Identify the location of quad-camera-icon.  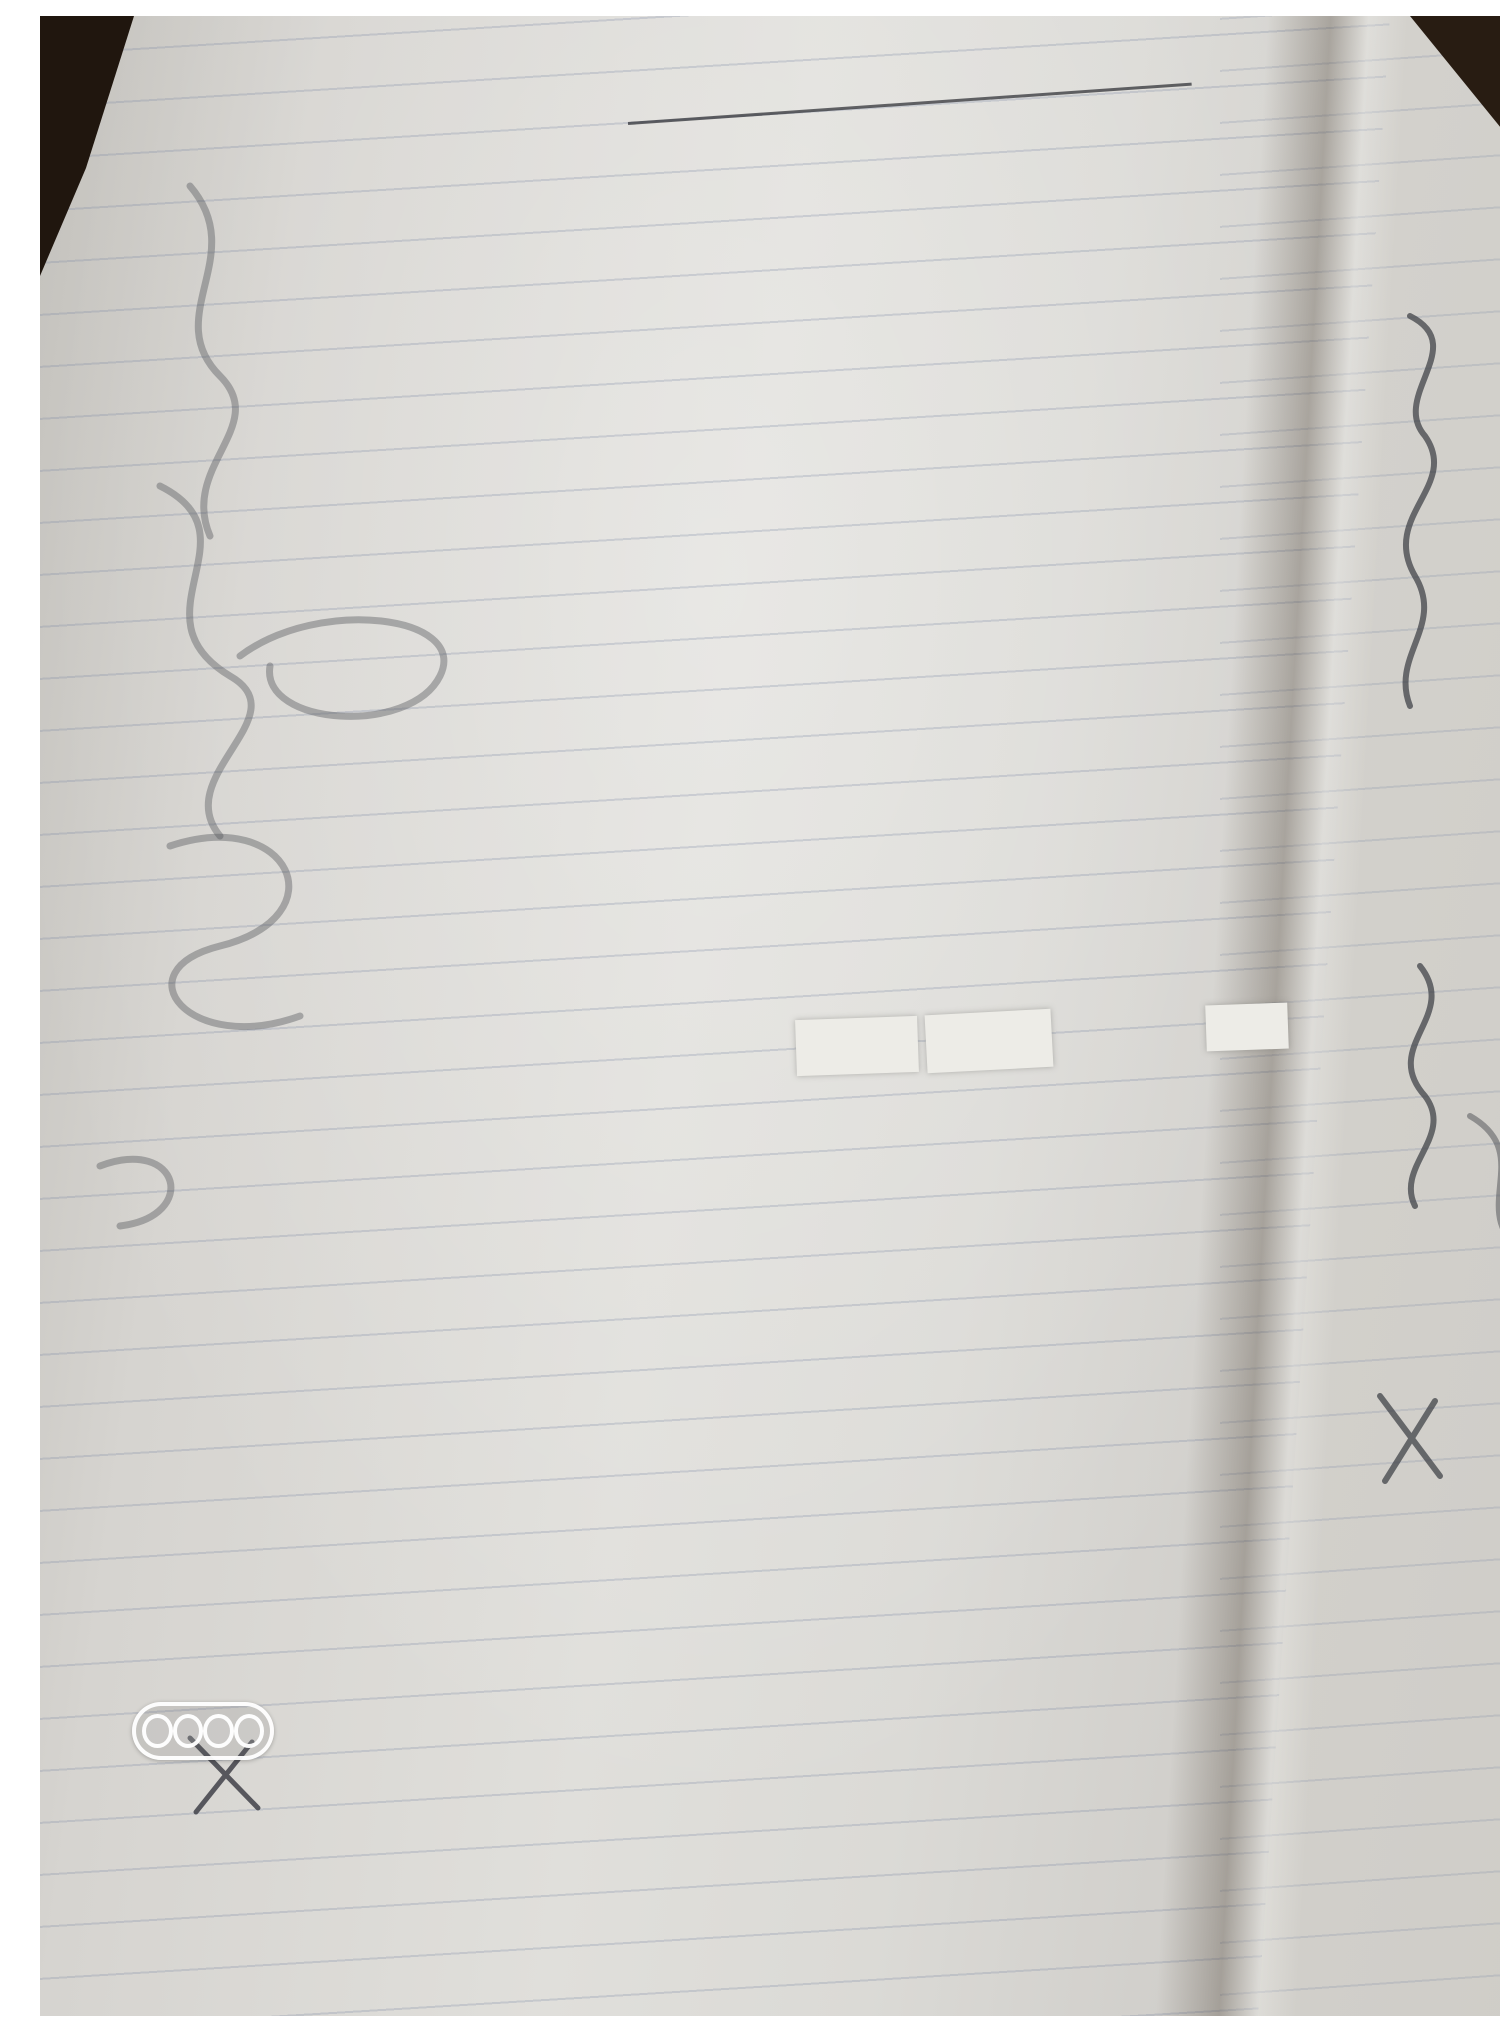
(203, 1731).